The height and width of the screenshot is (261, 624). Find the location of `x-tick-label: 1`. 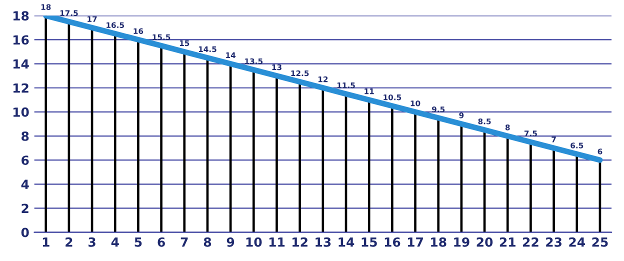

x-tick-label: 1 is located at coordinates (46, 242).